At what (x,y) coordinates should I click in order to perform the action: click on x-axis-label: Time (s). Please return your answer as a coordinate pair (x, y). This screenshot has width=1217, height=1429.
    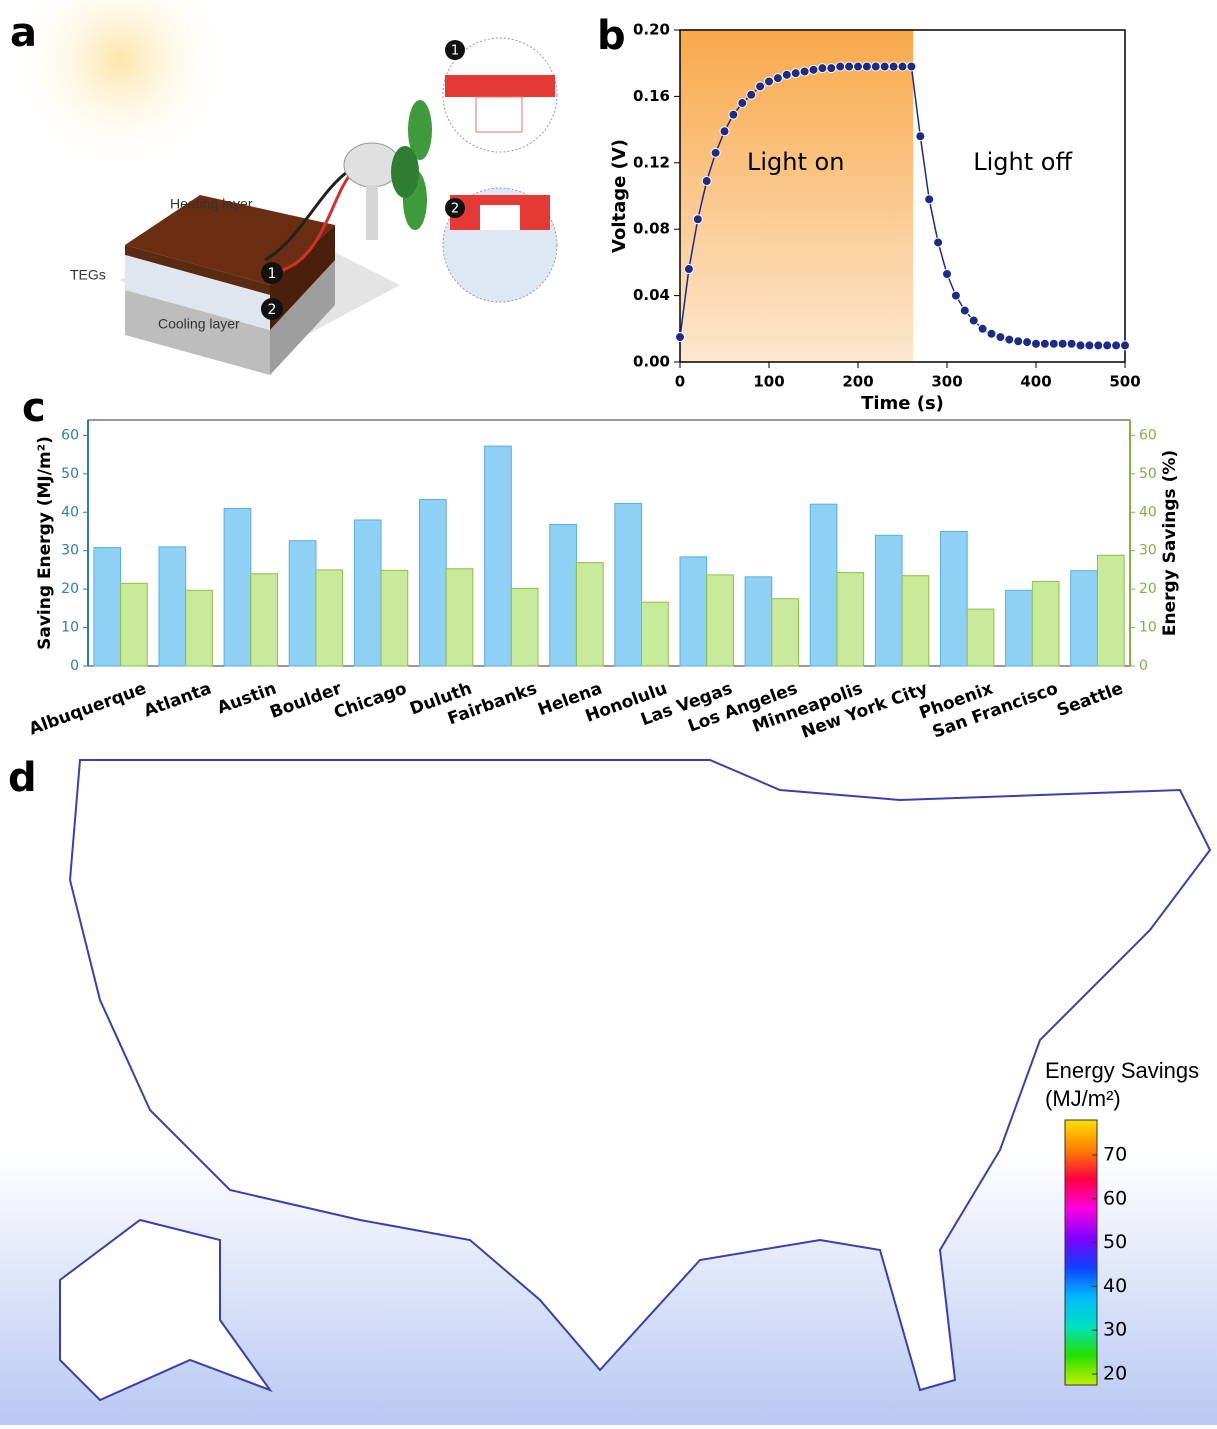
    Looking at the image, I should click on (902, 403).